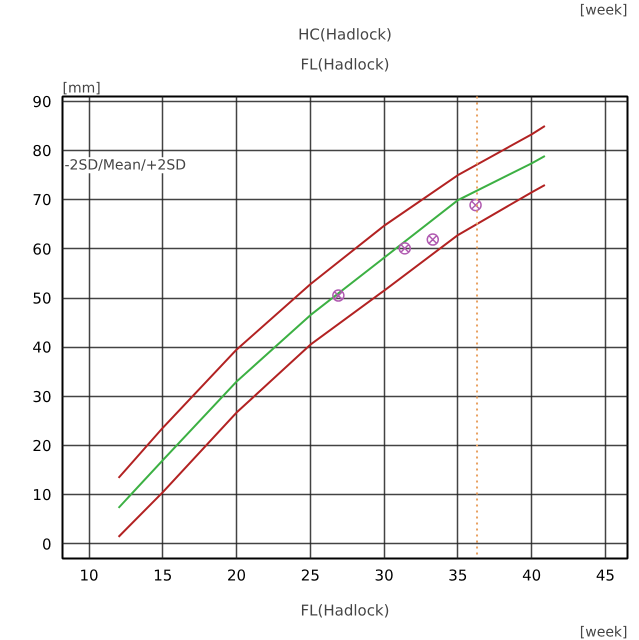  I want to click on x-tick-label: 35, so click(458, 575).